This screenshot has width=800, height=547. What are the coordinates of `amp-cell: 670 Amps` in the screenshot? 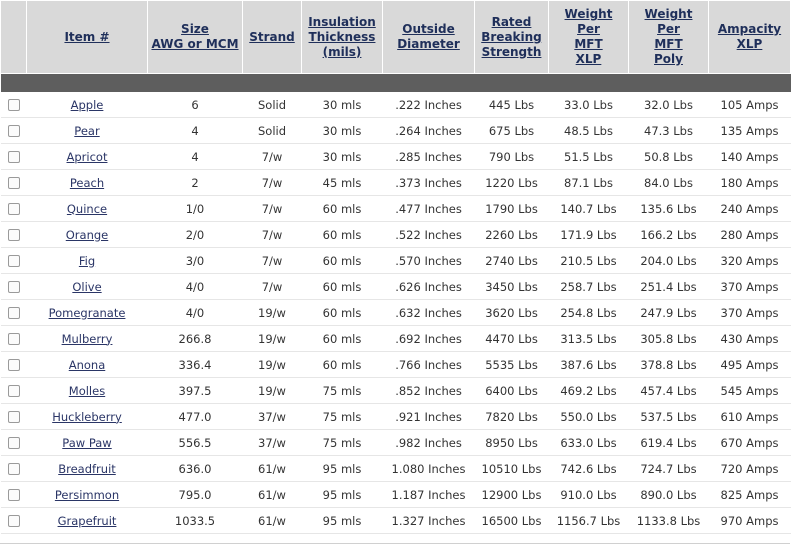 It's located at (749, 442).